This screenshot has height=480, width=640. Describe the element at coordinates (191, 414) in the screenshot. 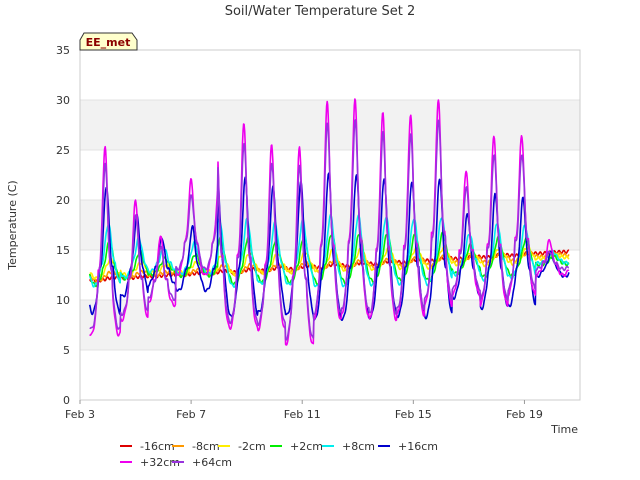

I see `x-tick-label: Feb 7` at that location.